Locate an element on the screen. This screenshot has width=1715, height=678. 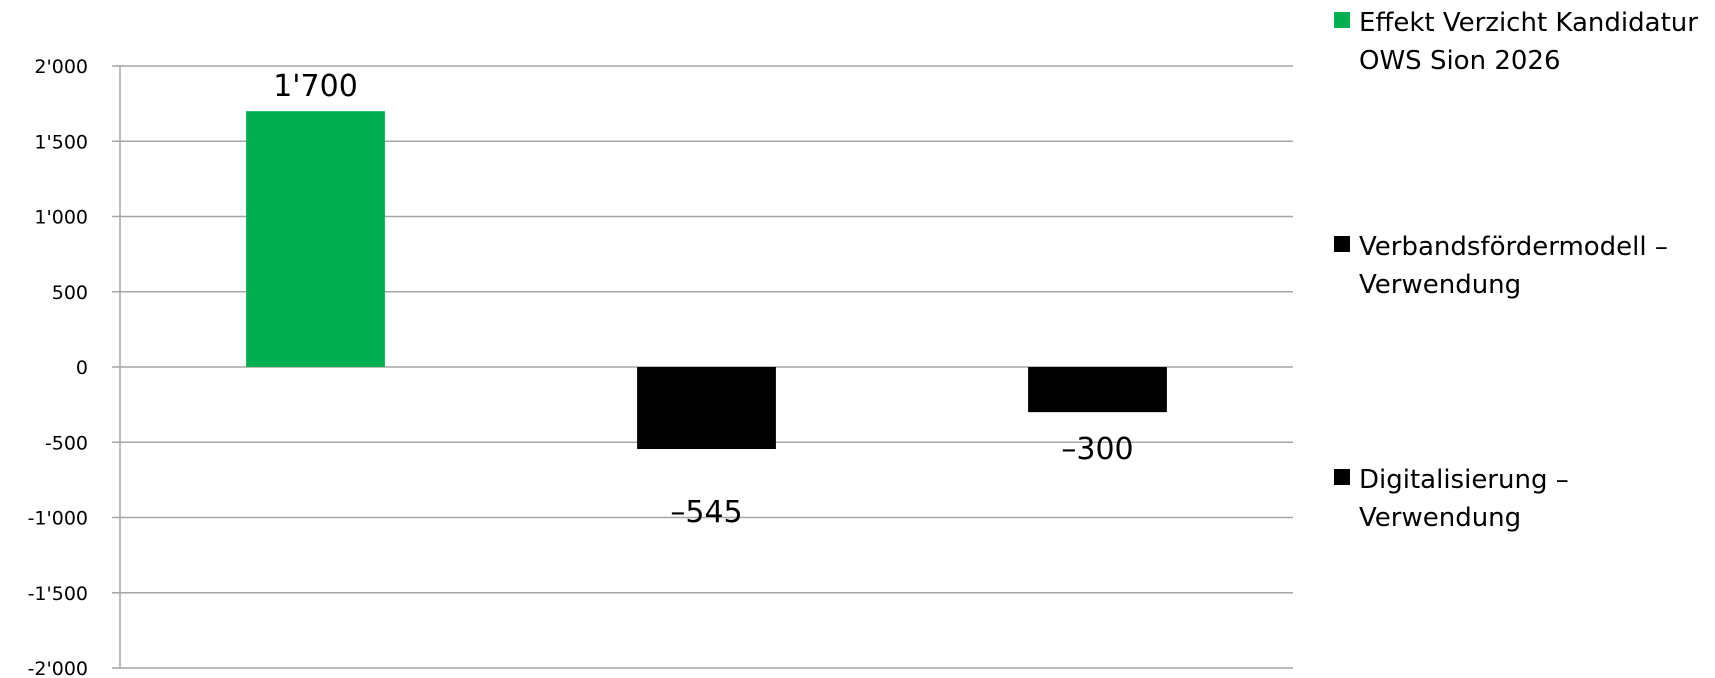
y-tick-label: 500 is located at coordinates (70, 293).